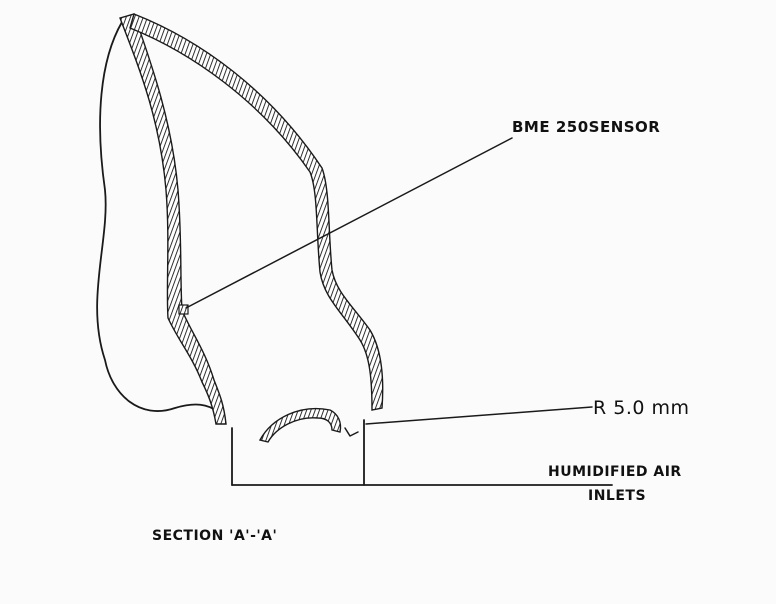 This screenshot has height=604, width=776. I want to click on hatched-inlet-arc, so click(300, 425).